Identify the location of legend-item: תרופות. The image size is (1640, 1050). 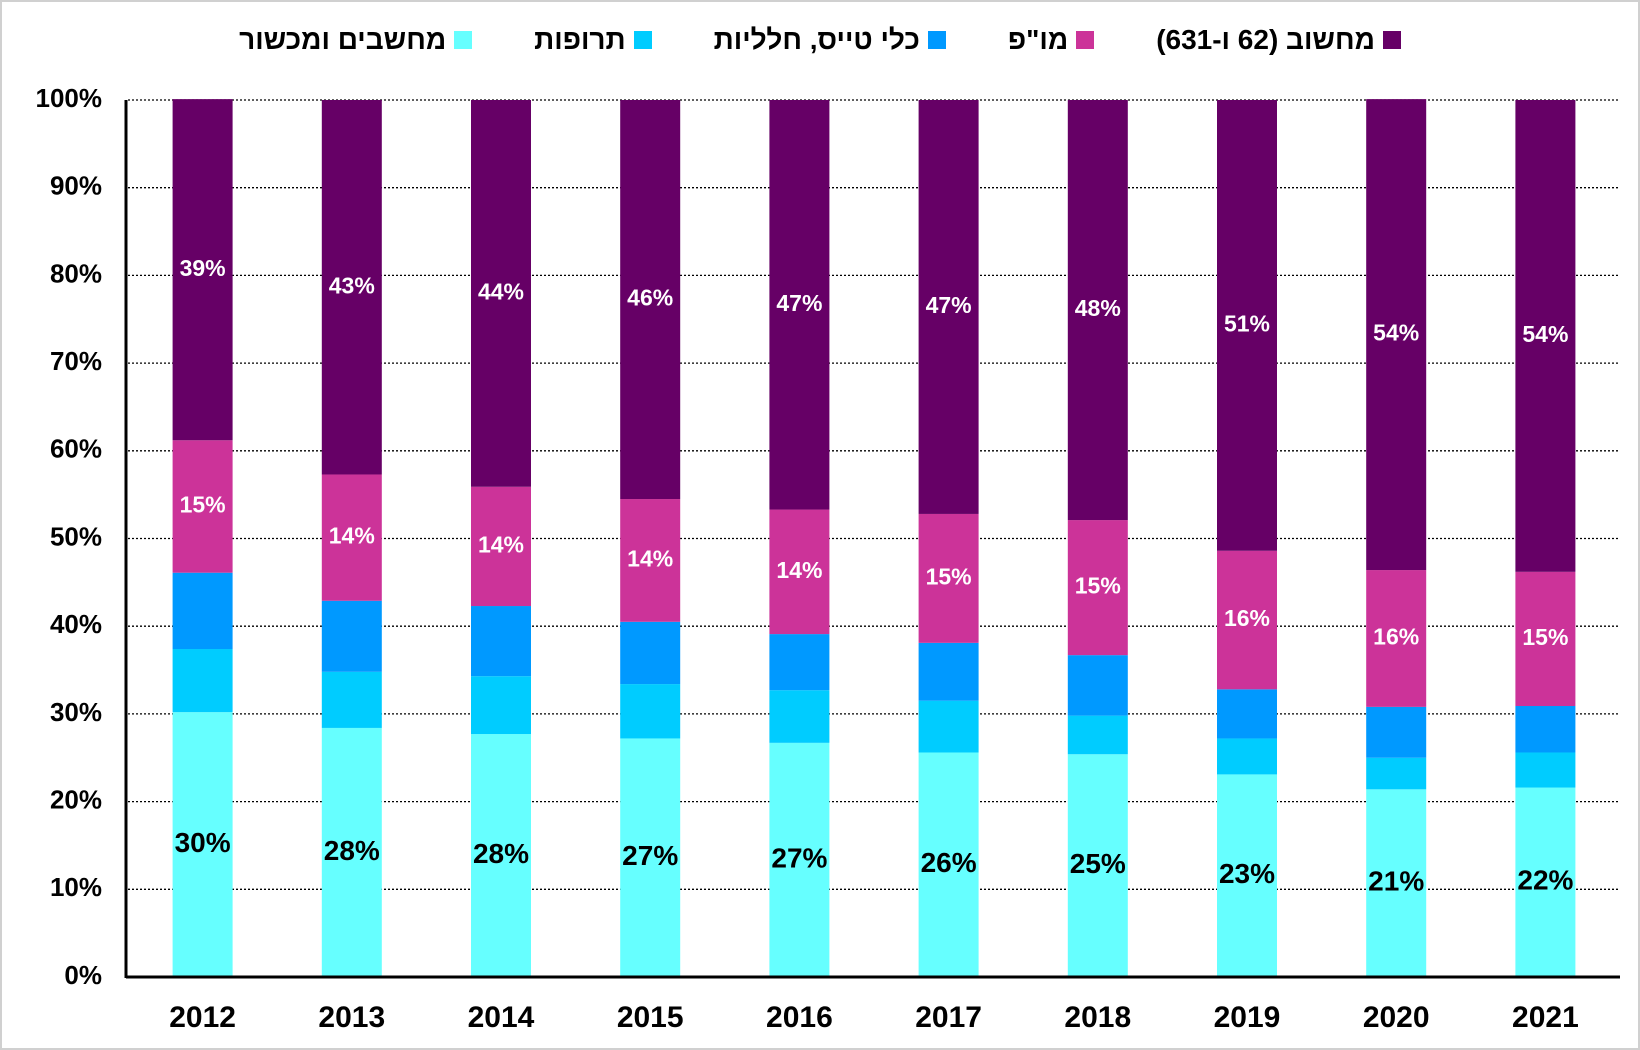
(593, 40).